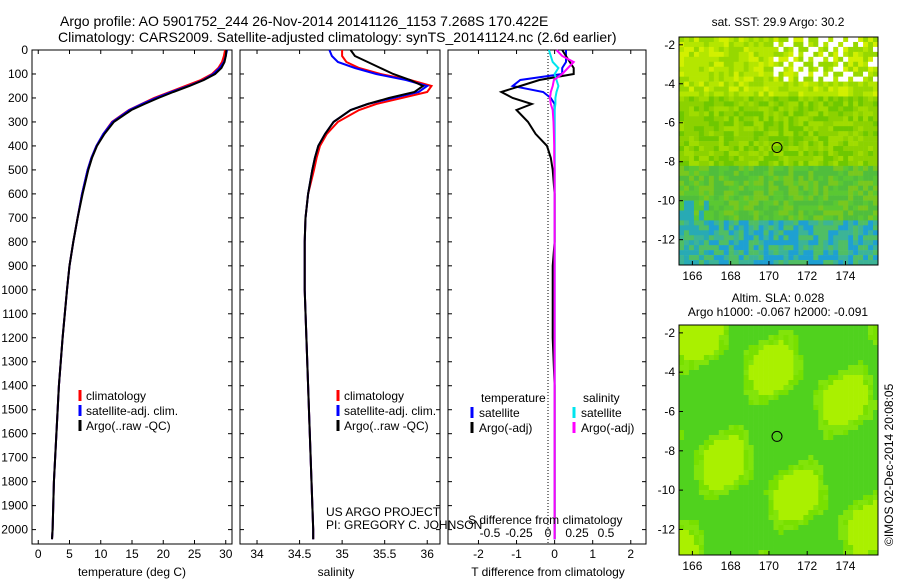 The width and height of the screenshot is (900, 580). Describe the element at coordinates (24, 50) in the screenshot. I see `depth-tick-label: 0` at that location.